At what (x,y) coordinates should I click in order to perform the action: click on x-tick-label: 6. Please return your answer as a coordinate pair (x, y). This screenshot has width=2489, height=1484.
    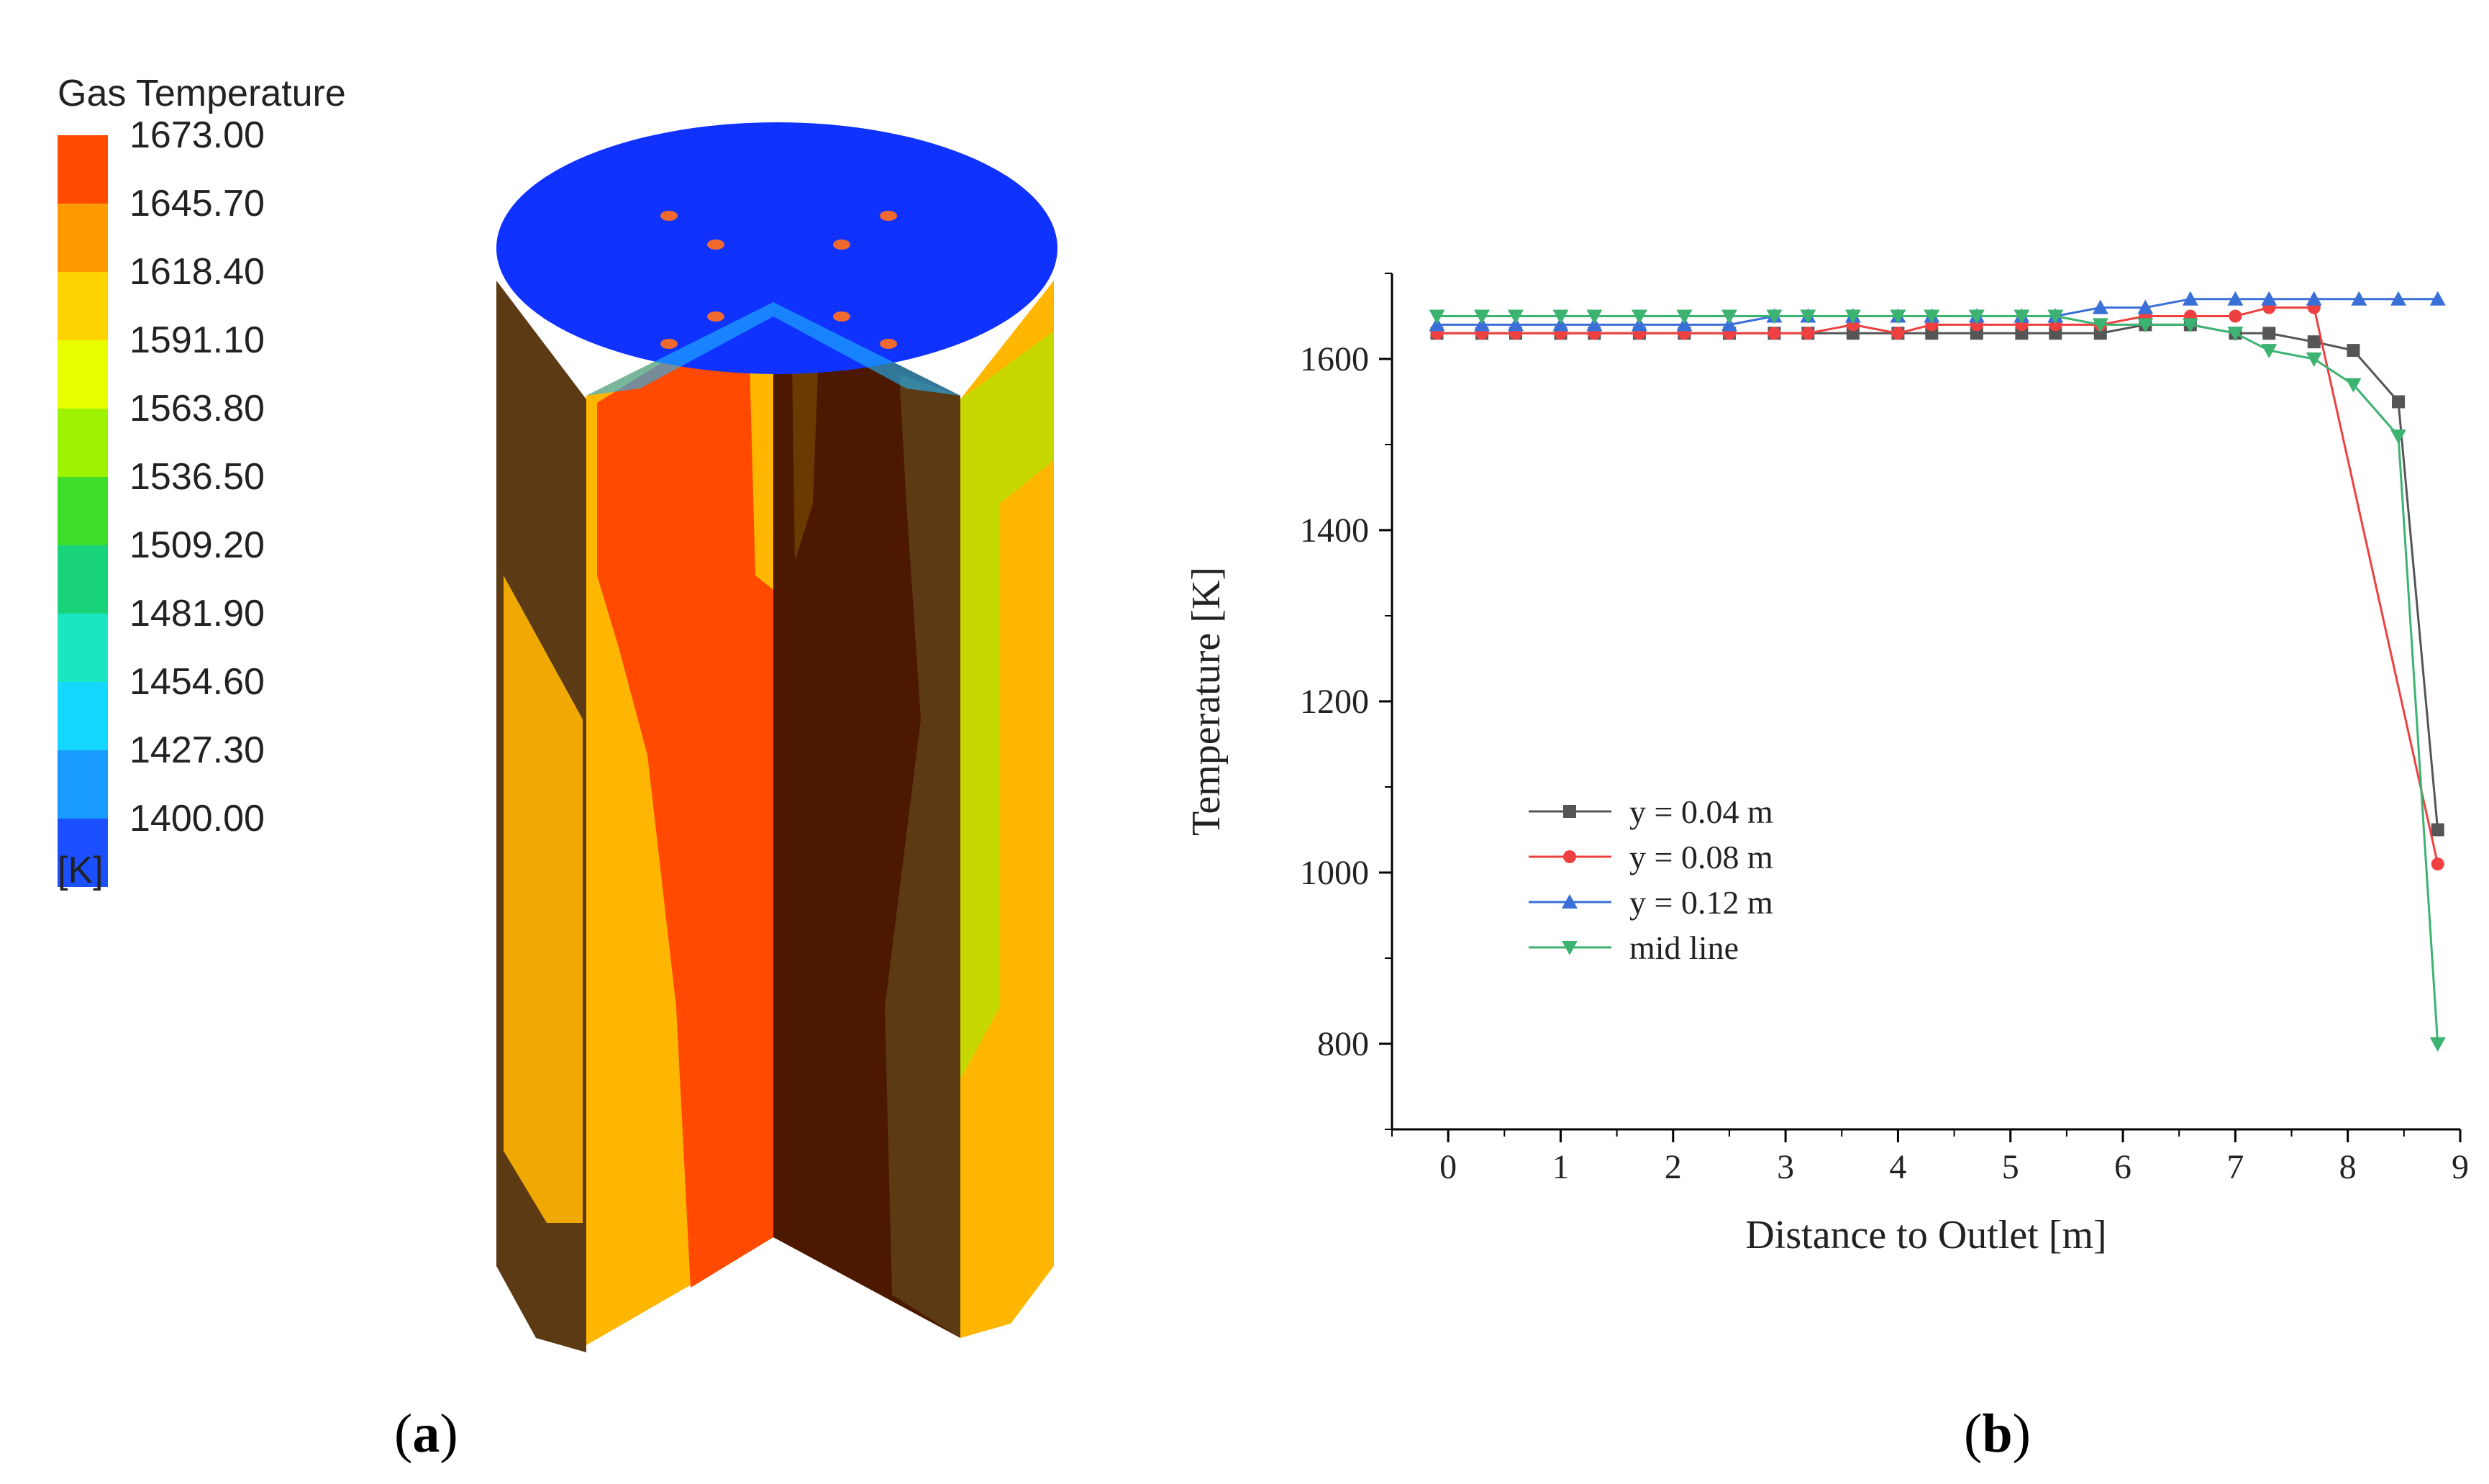
    Looking at the image, I should click on (2122, 1167).